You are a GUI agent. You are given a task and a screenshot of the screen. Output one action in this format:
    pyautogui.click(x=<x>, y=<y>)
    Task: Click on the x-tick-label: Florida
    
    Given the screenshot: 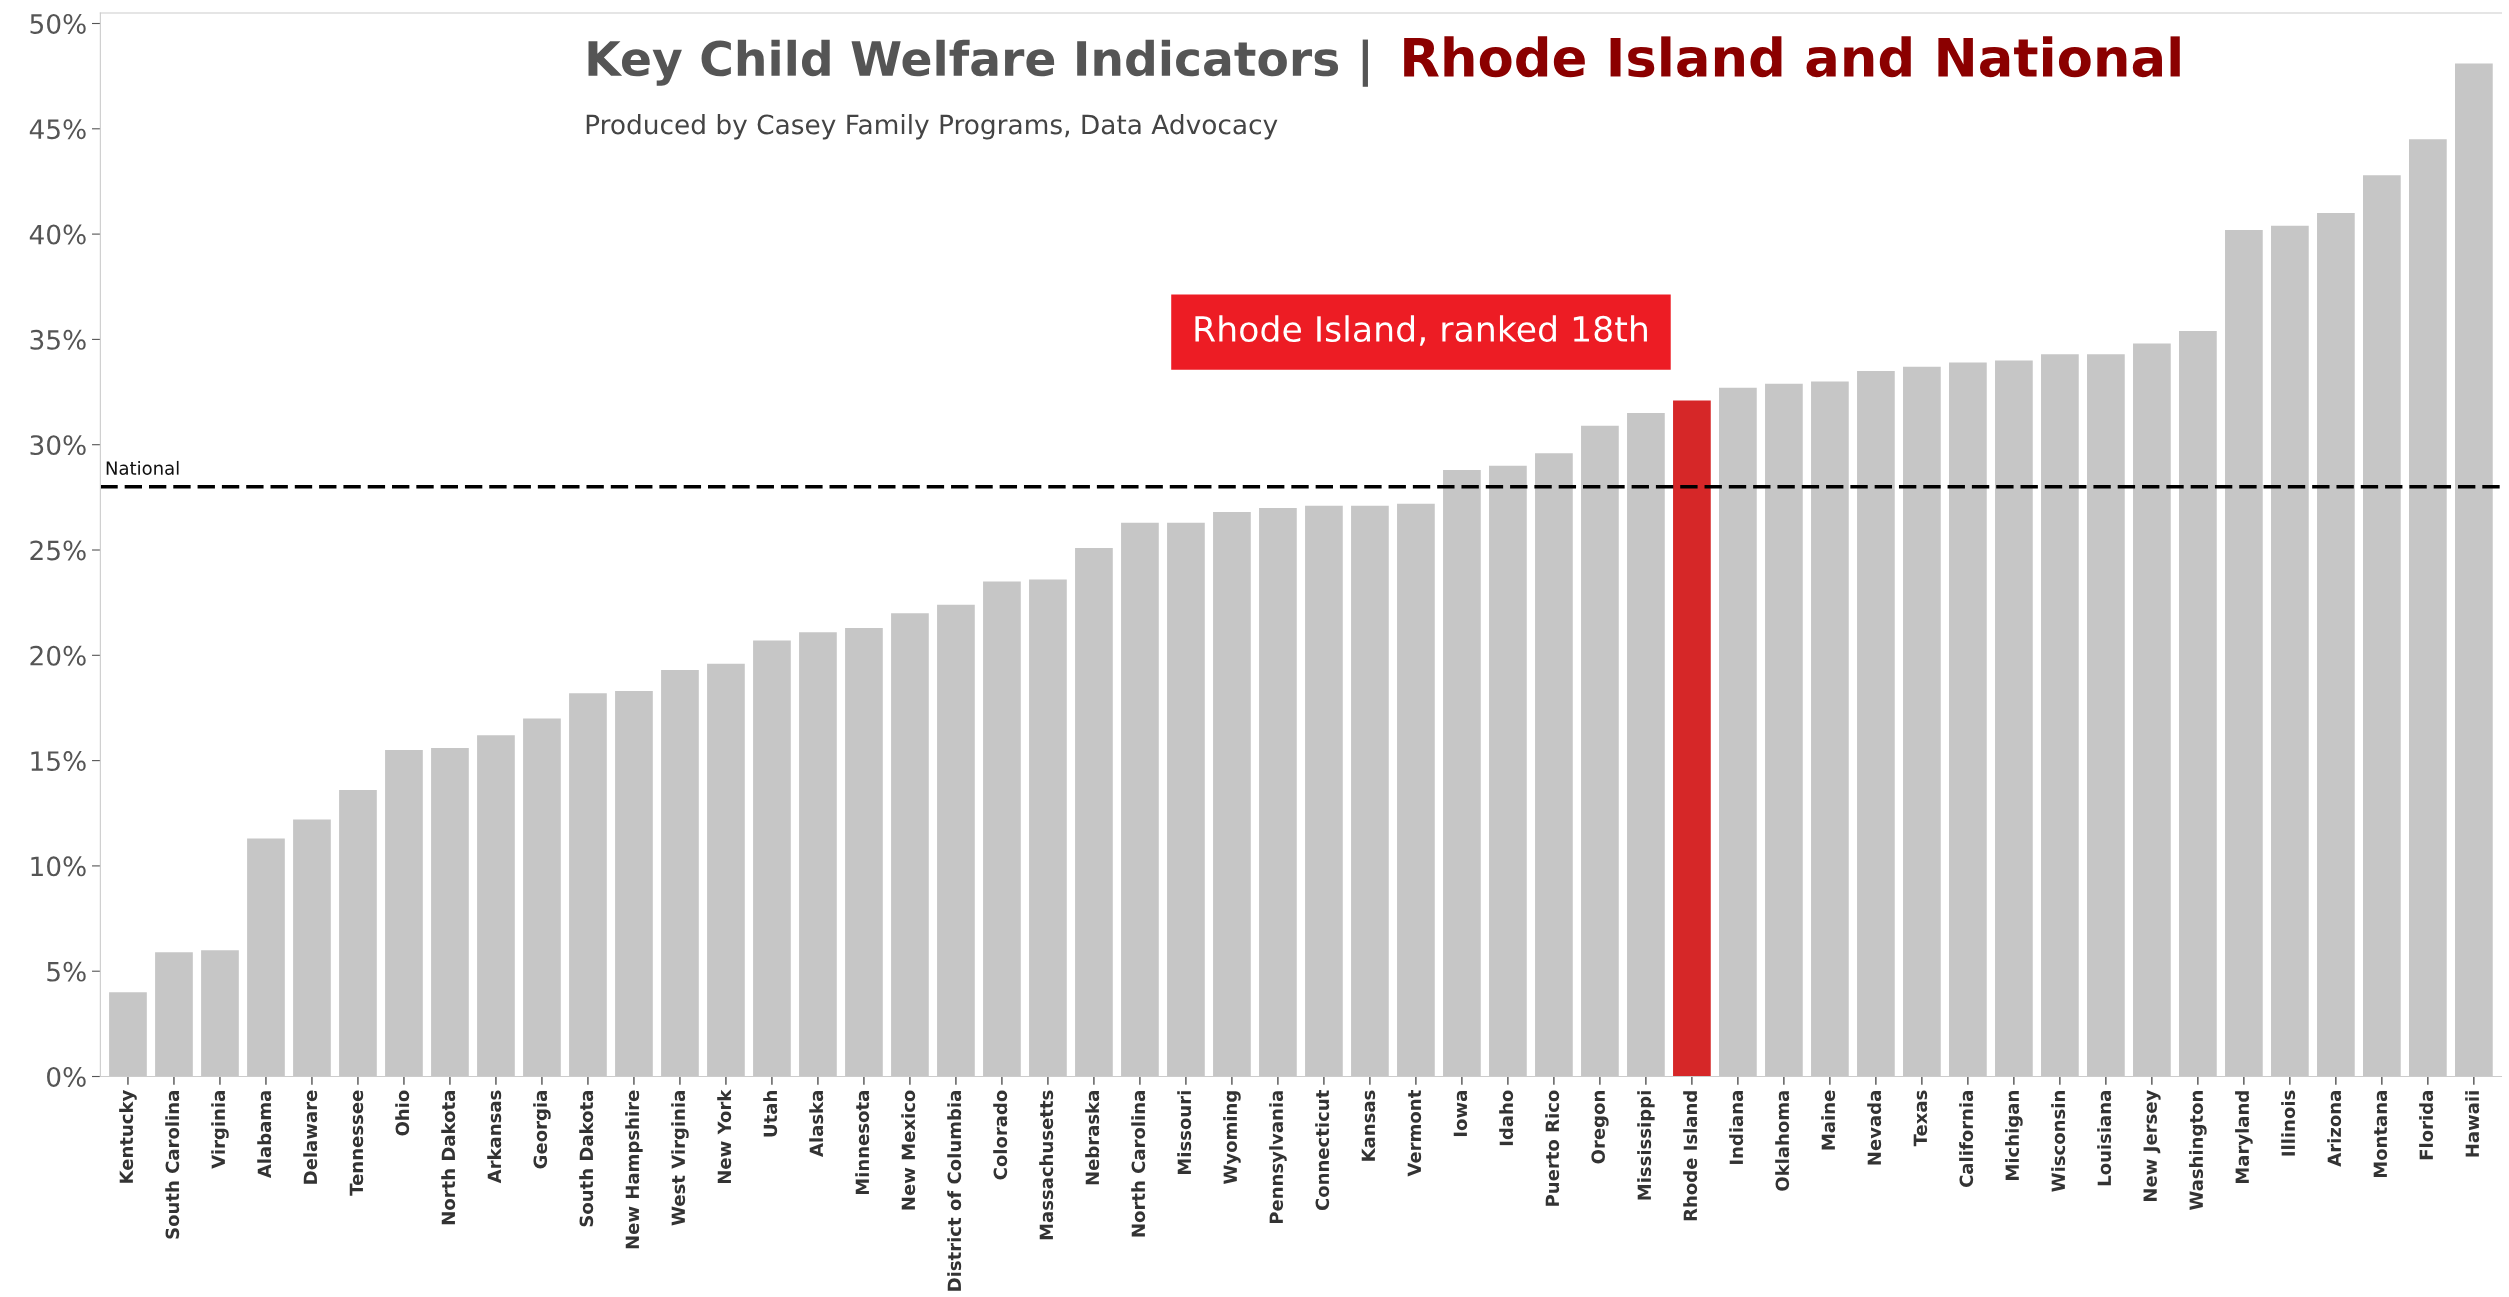 What is the action you would take?
    pyautogui.click(x=2426, y=1125)
    